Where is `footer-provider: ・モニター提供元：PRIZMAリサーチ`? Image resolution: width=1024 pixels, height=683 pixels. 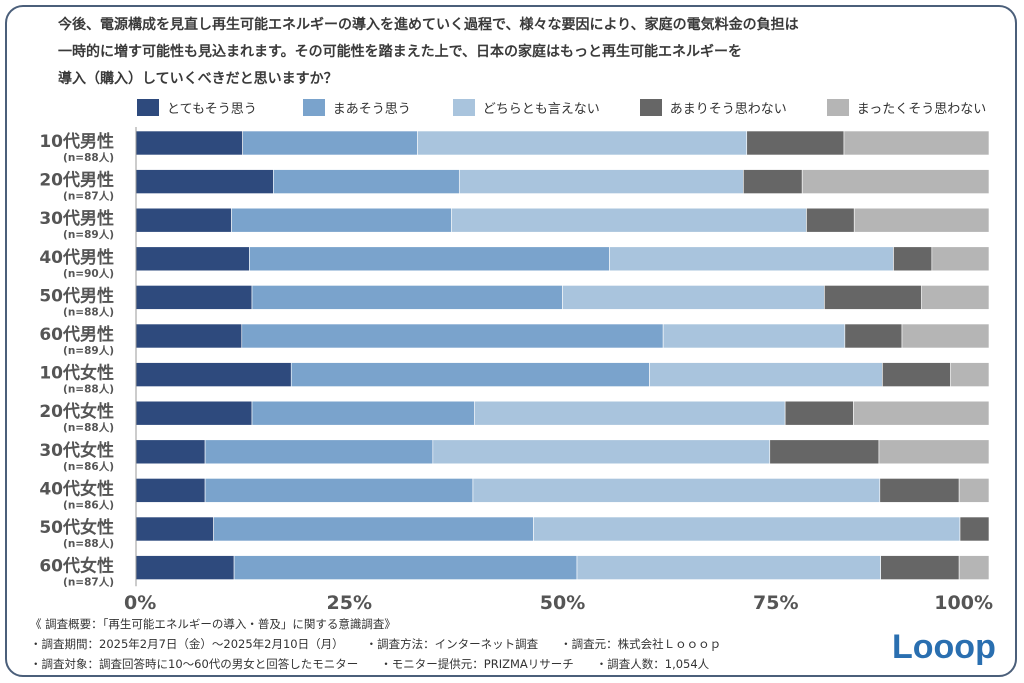 footer-provider: ・モニター提供元：PRIZMAリサーチ is located at coordinates (477, 664).